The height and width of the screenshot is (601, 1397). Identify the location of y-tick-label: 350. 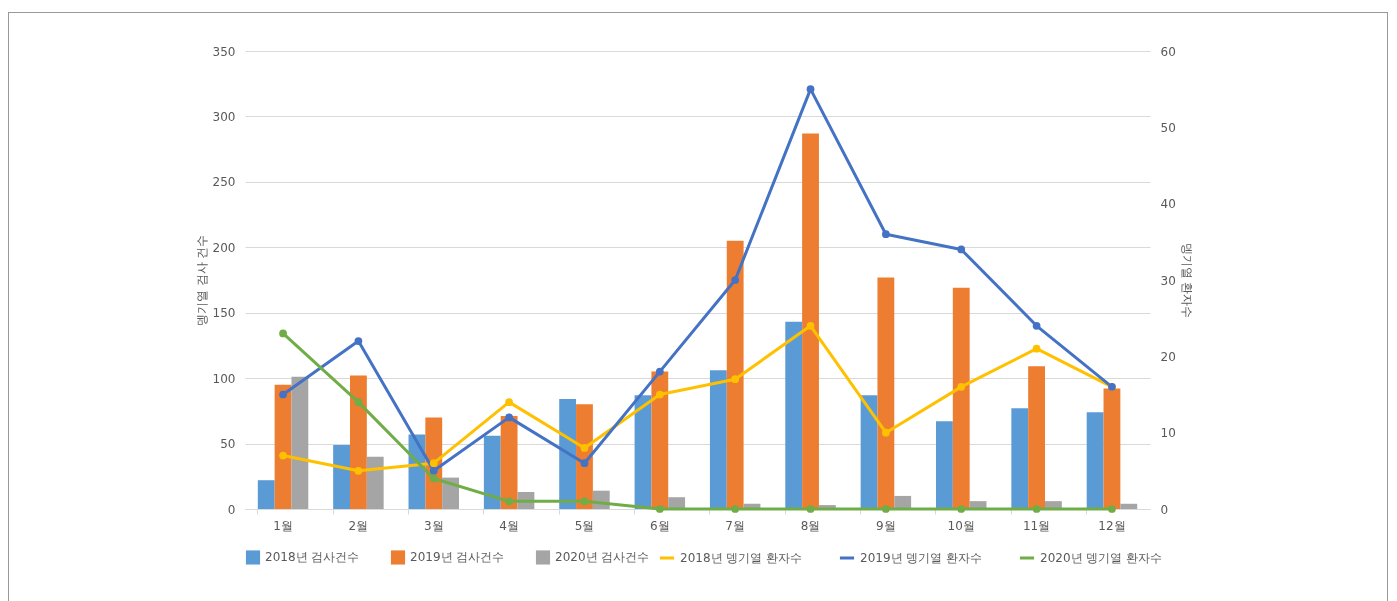
(224, 51).